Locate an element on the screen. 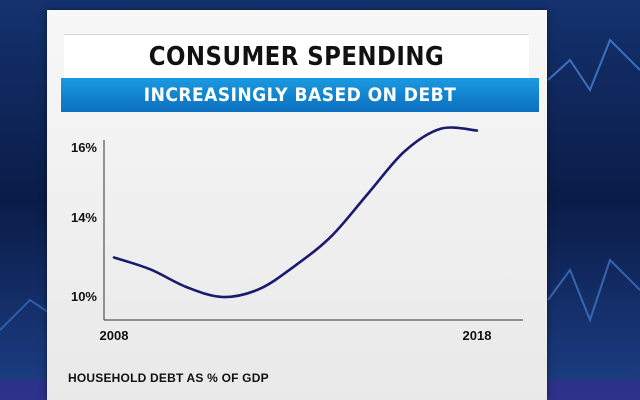 This screenshot has height=400, width=640. subtitle-bar: INCREASINGLY BASED ON DEBT is located at coordinates (300, 95).